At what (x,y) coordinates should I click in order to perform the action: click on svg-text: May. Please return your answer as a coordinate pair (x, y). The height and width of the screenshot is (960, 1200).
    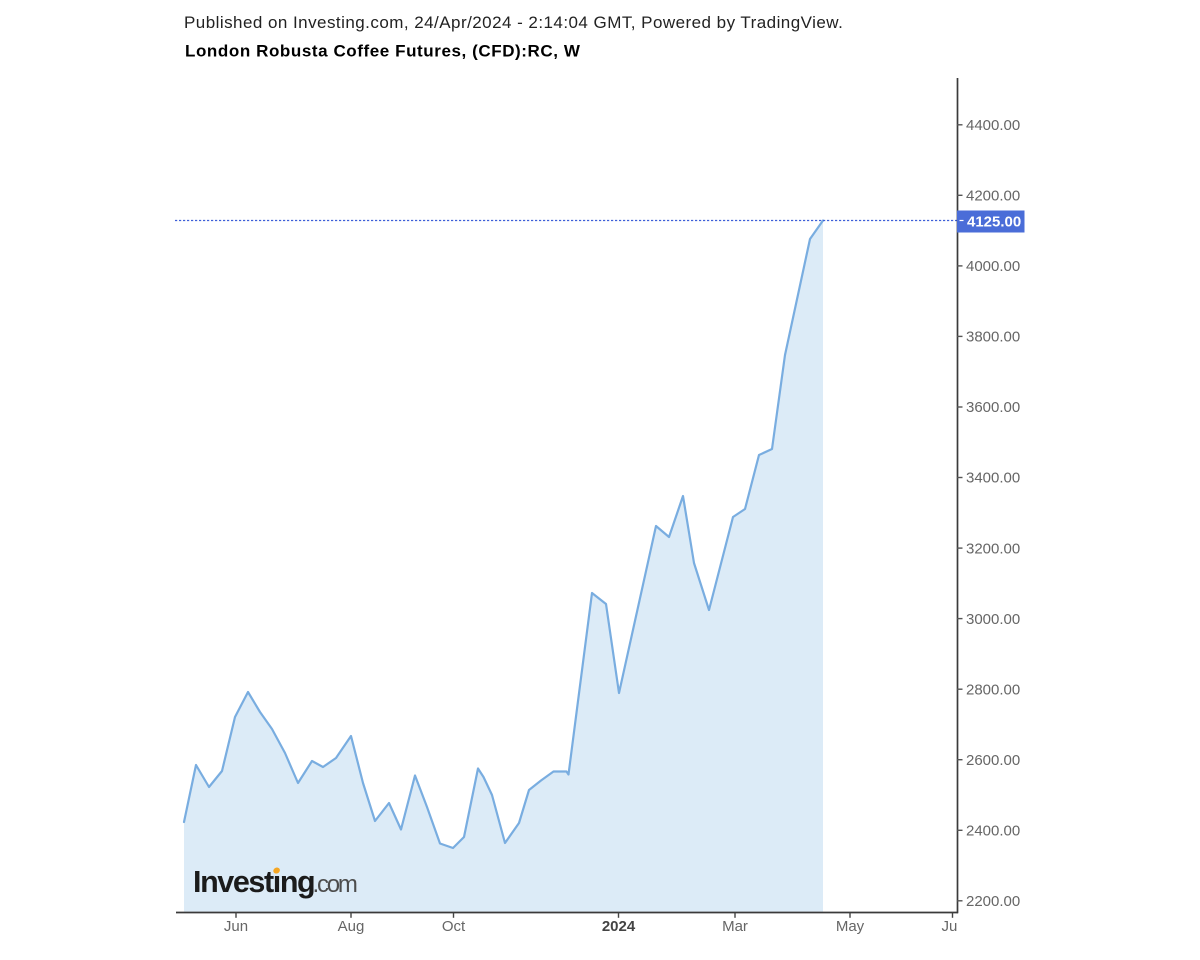
    Looking at the image, I should click on (850, 926).